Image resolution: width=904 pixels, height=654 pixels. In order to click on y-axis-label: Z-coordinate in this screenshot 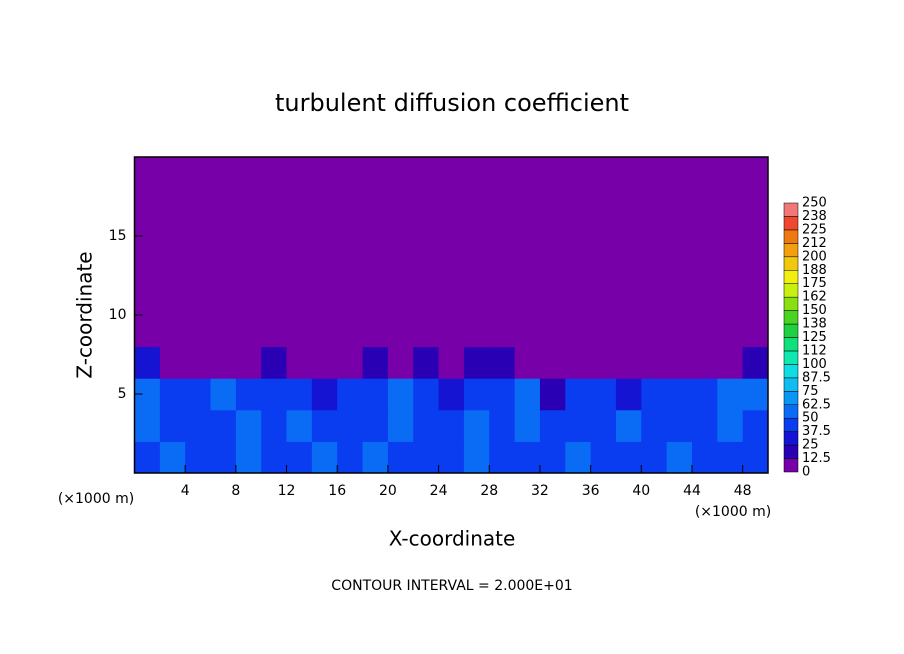, I will do `click(85, 314)`.